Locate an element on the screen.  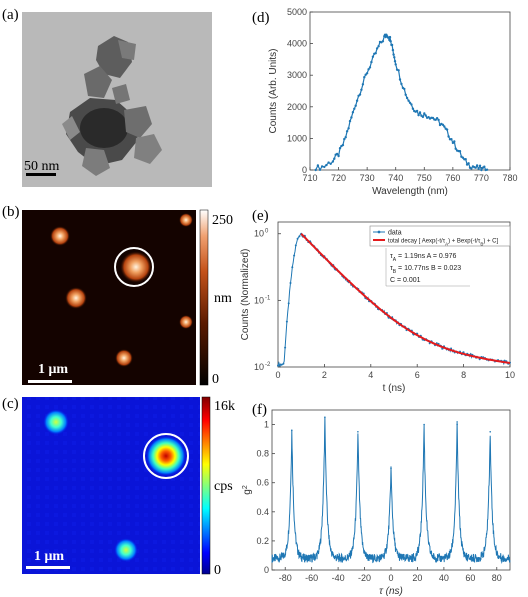
y-axis-label: Counts (Arb. Units) is located at coordinates (273, 90).